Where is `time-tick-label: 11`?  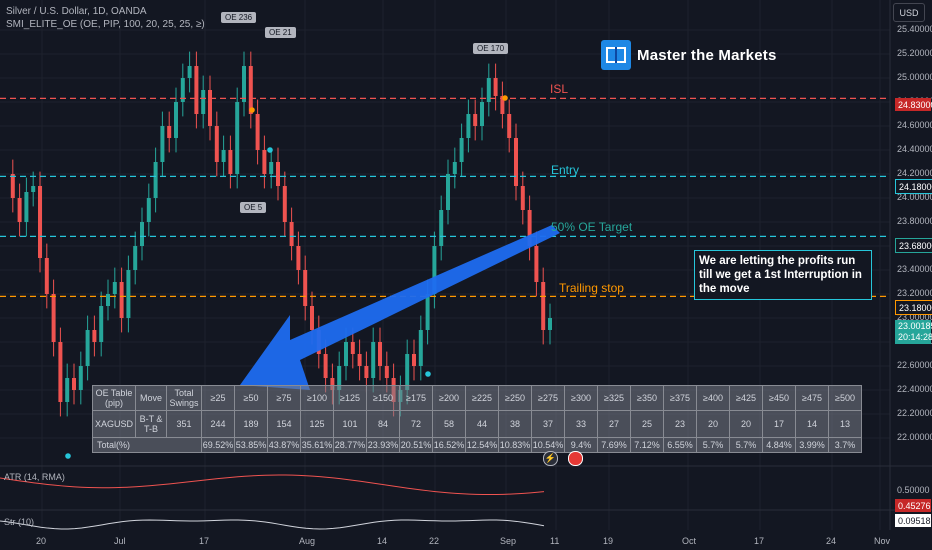 time-tick-label: 11 is located at coordinates (555, 541).